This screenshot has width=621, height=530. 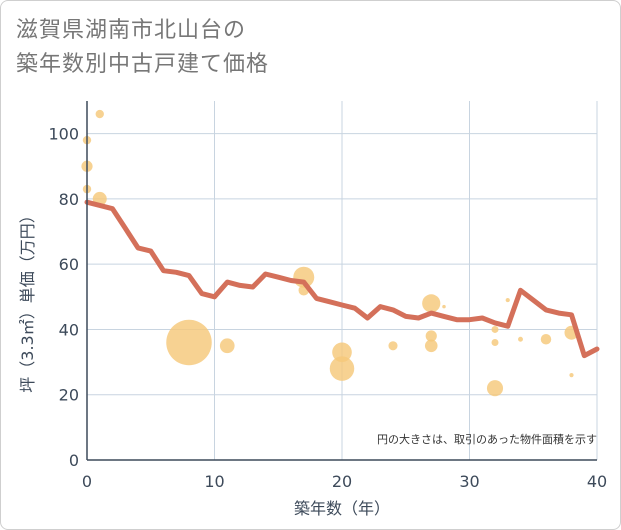 I want to click on chart-title-line-1: 滋賀県湖南市北山台の, so click(x=131, y=30).